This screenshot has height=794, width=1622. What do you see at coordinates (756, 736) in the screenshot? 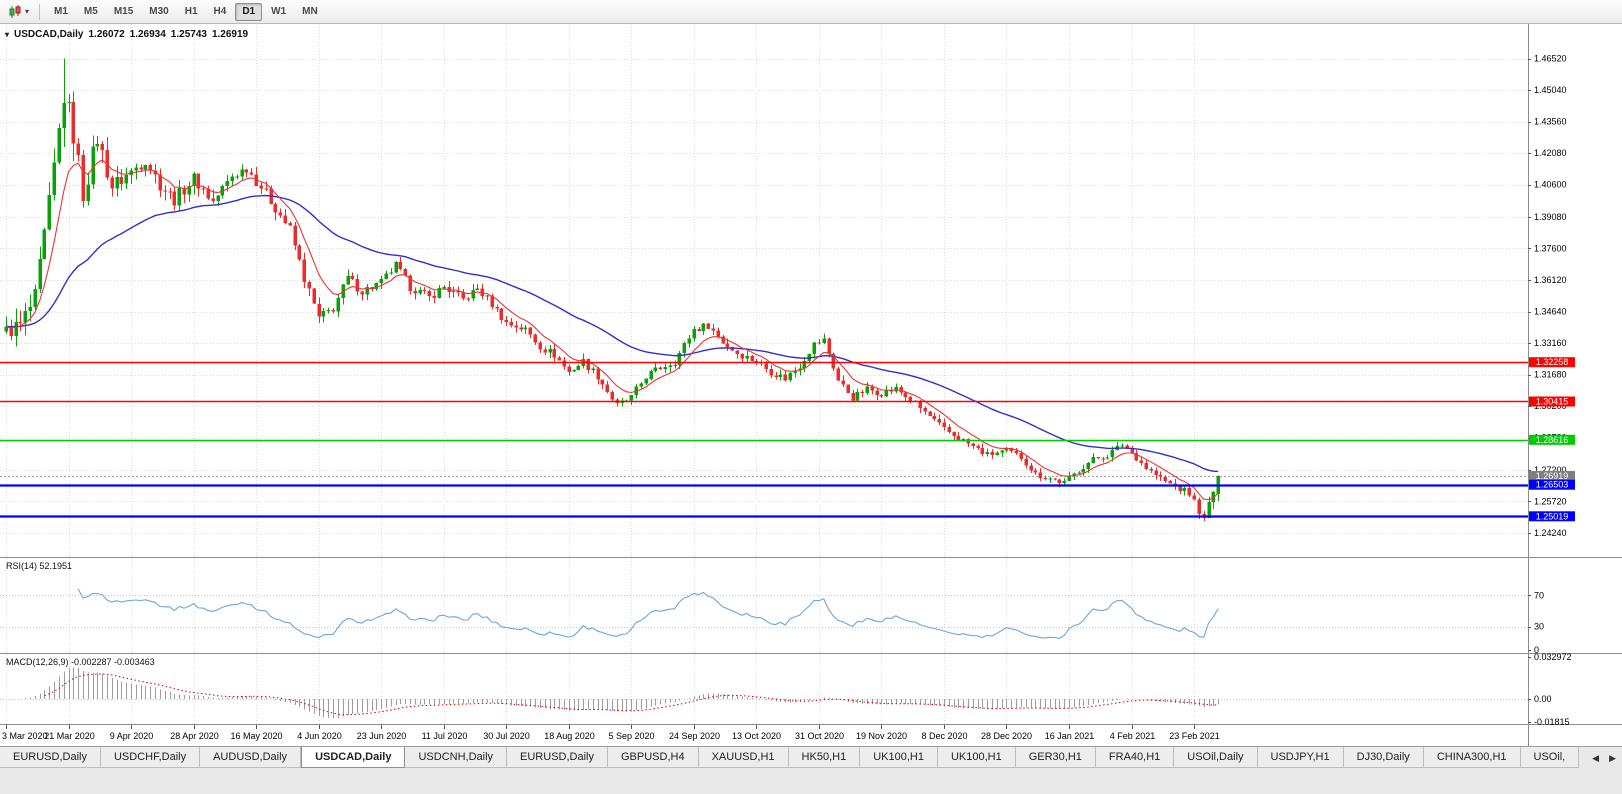
I see `date-axis-label: 13 Oct 2020` at bounding box center [756, 736].